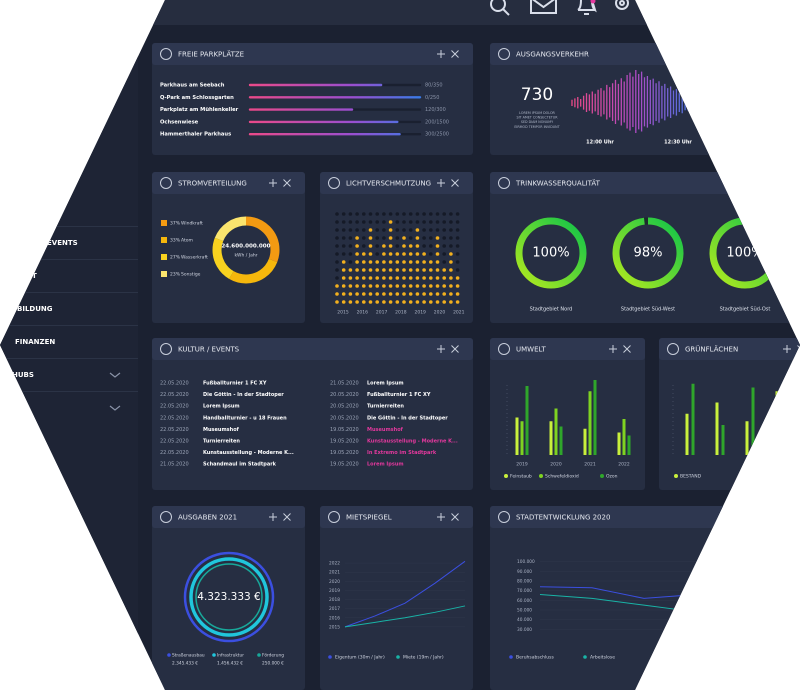 The width and height of the screenshot is (800, 690). Describe the element at coordinates (245, 418) in the screenshot. I see `event-name: Handballturnier - u 18 Frauen` at that location.